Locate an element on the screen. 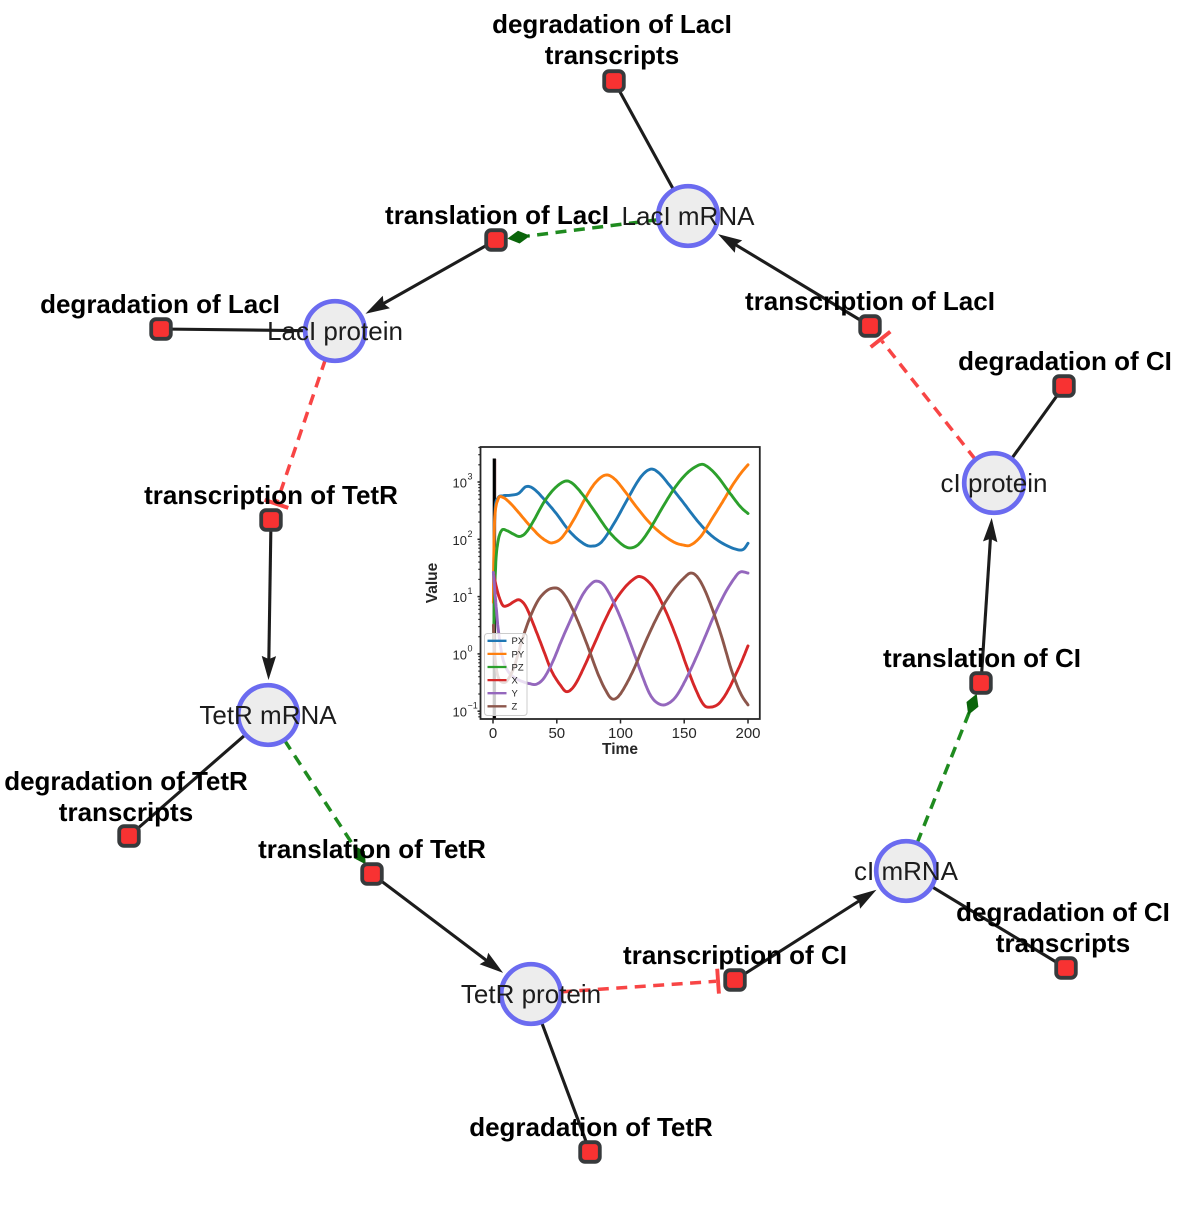  svg-text: transcription of LacI is located at coordinates (870, 301).